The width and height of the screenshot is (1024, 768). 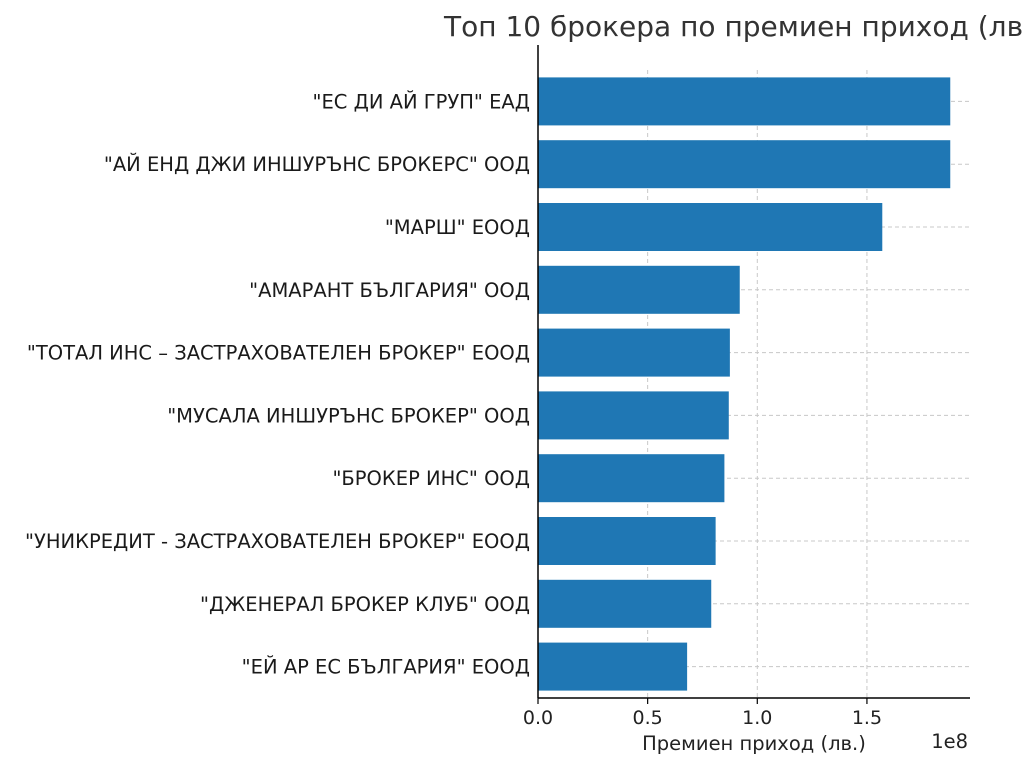 What do you see at coordinates (421, 101) in the screenshot?
I see `category-label: "ЕС ДИ АЙ ГРУП" ЕАД` at bounding box center [421, 101].